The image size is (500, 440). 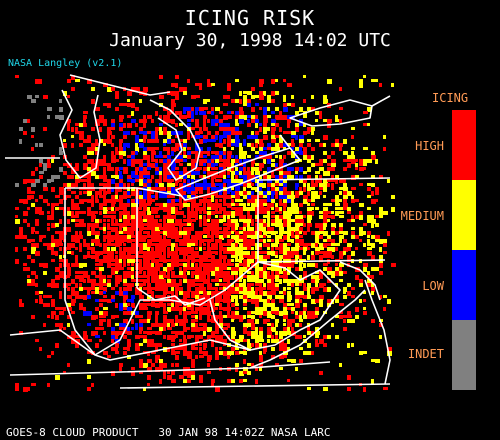 What do you see at coordinates (331, 113) in the screenshot?
I see `lake-ontario-shore` at bounding box center [331, 113].